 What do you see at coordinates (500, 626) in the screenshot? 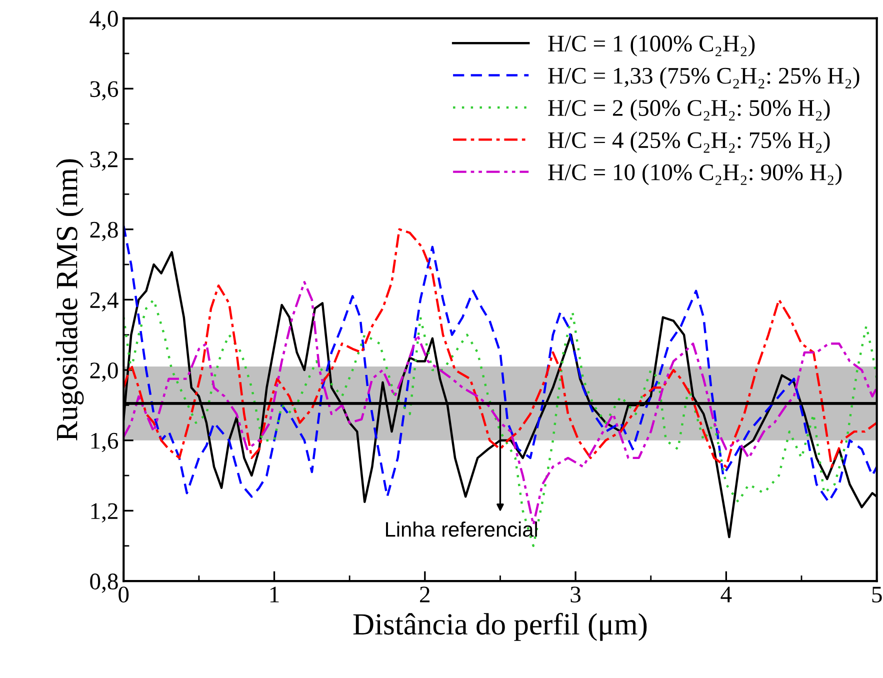
I see `x-axis-title: Distância do perfil (μm)` at bounding box center [500, 626].